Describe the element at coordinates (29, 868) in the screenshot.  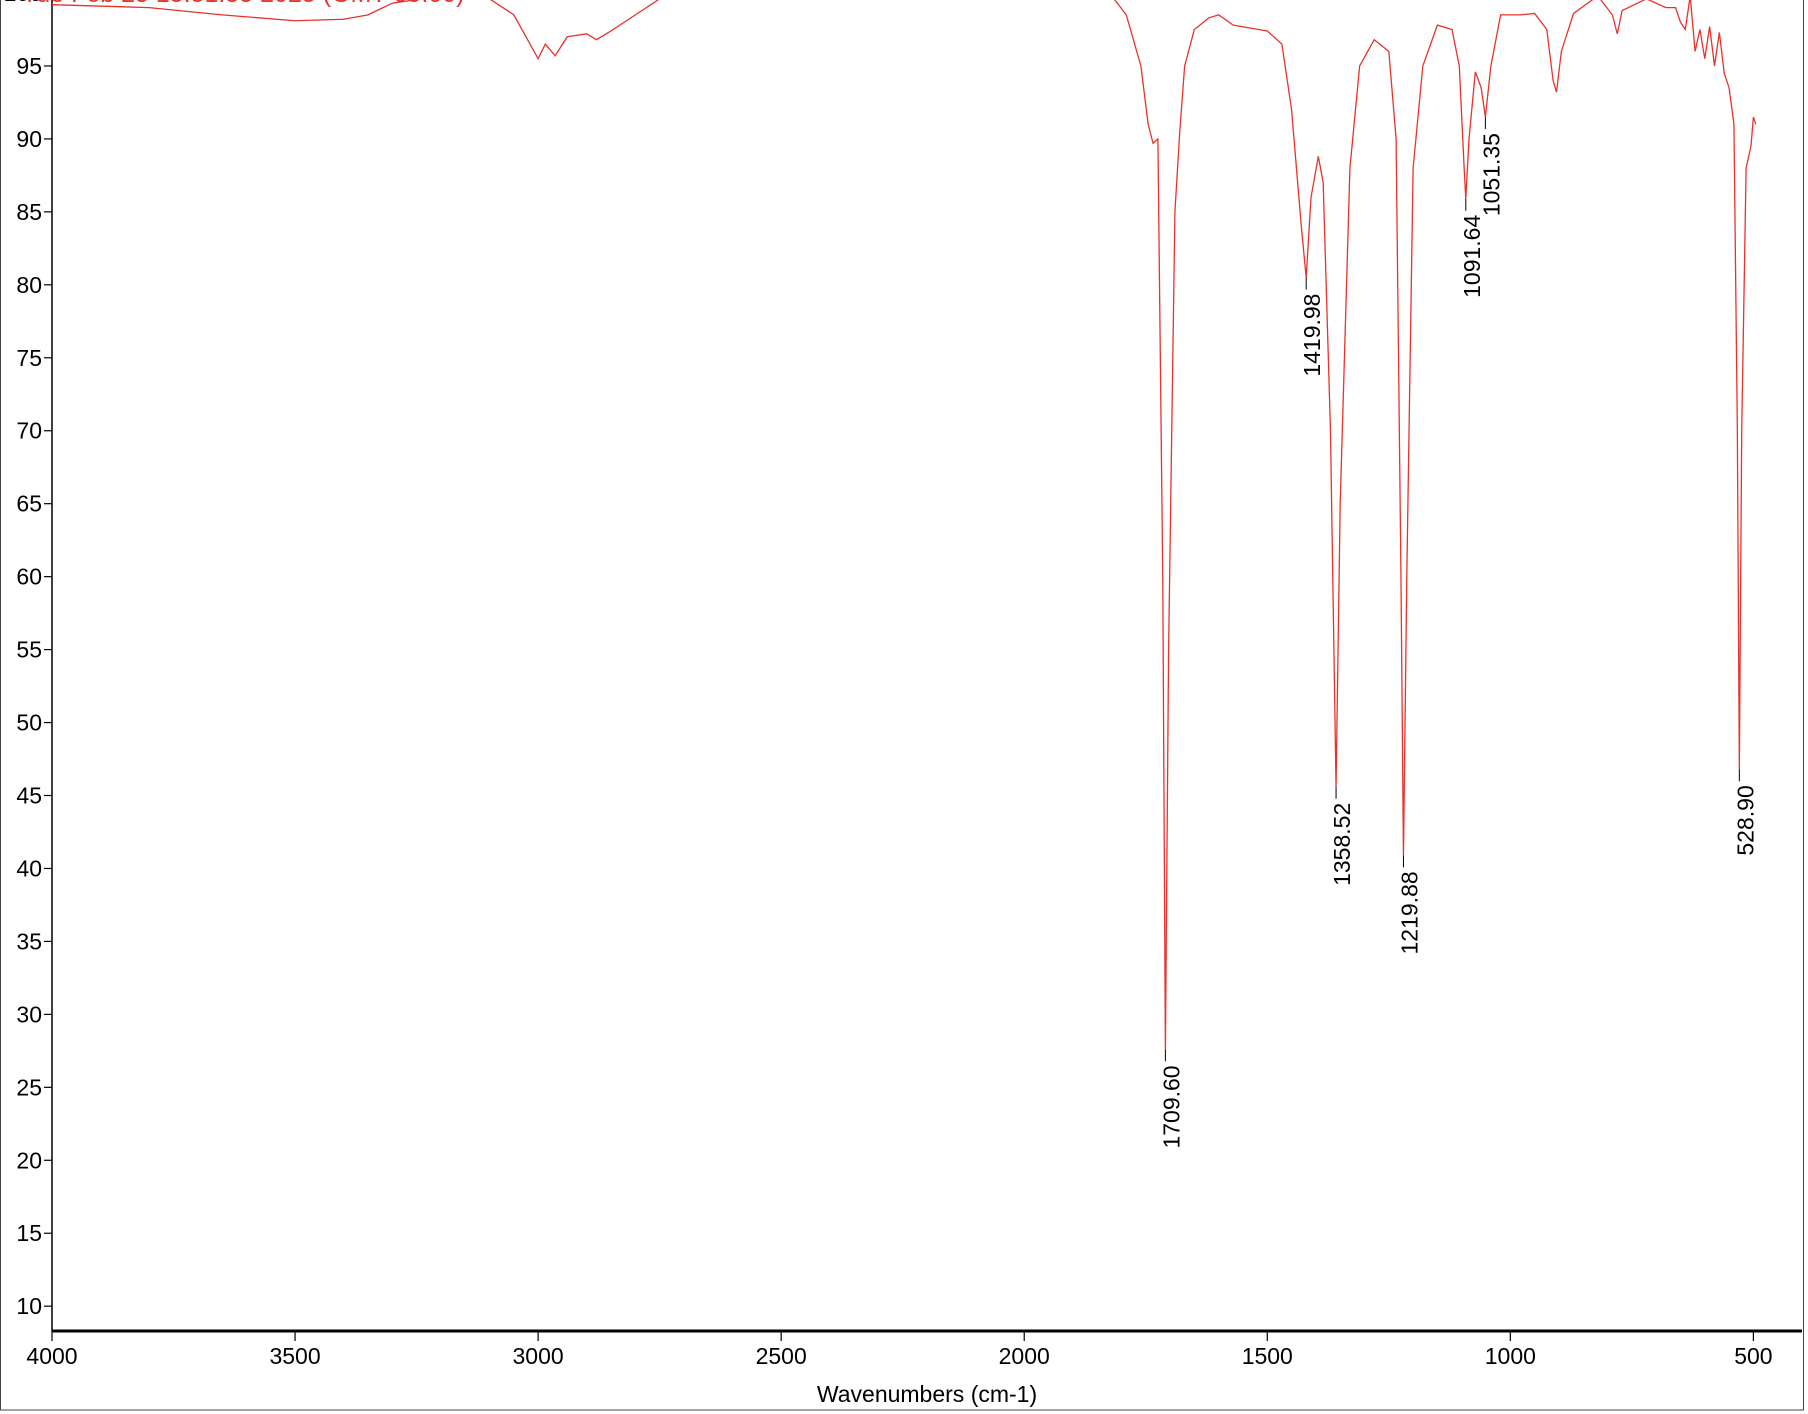
I see `y-tick-label: 40` at that location.